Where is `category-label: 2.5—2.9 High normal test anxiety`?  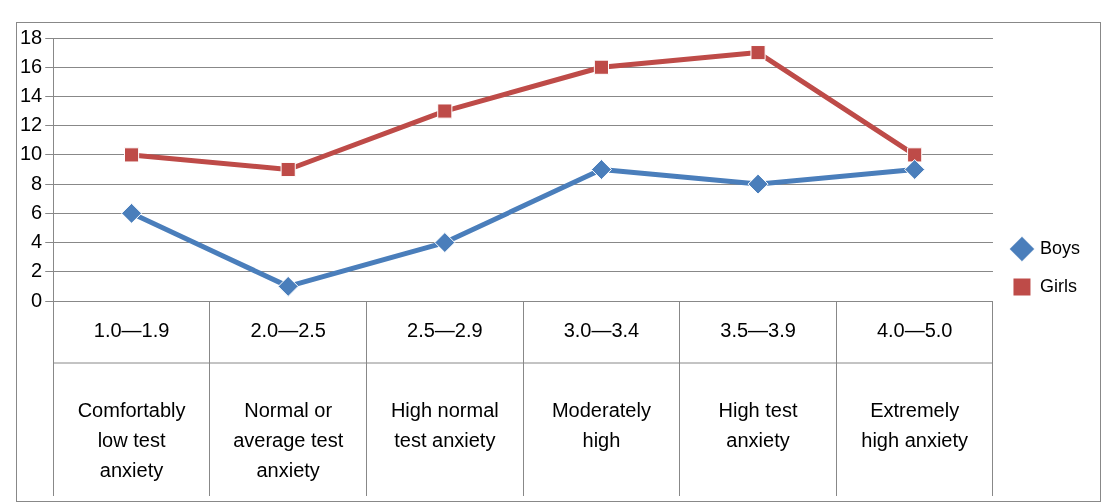
category-label: 2.5—2.9 High normal test anxiety is located at coordinates (444, 384).